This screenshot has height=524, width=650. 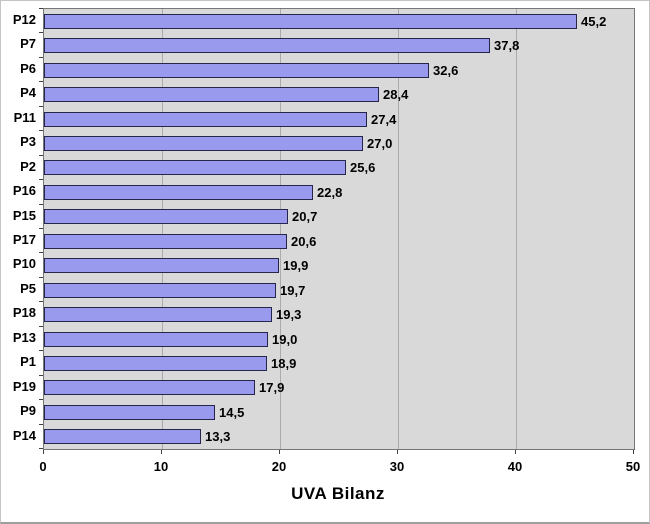 What do you see at coordinates (272, 387) in the screenshot?
I see `bar-value-label: 17,9` at bounding box center [272, 387].